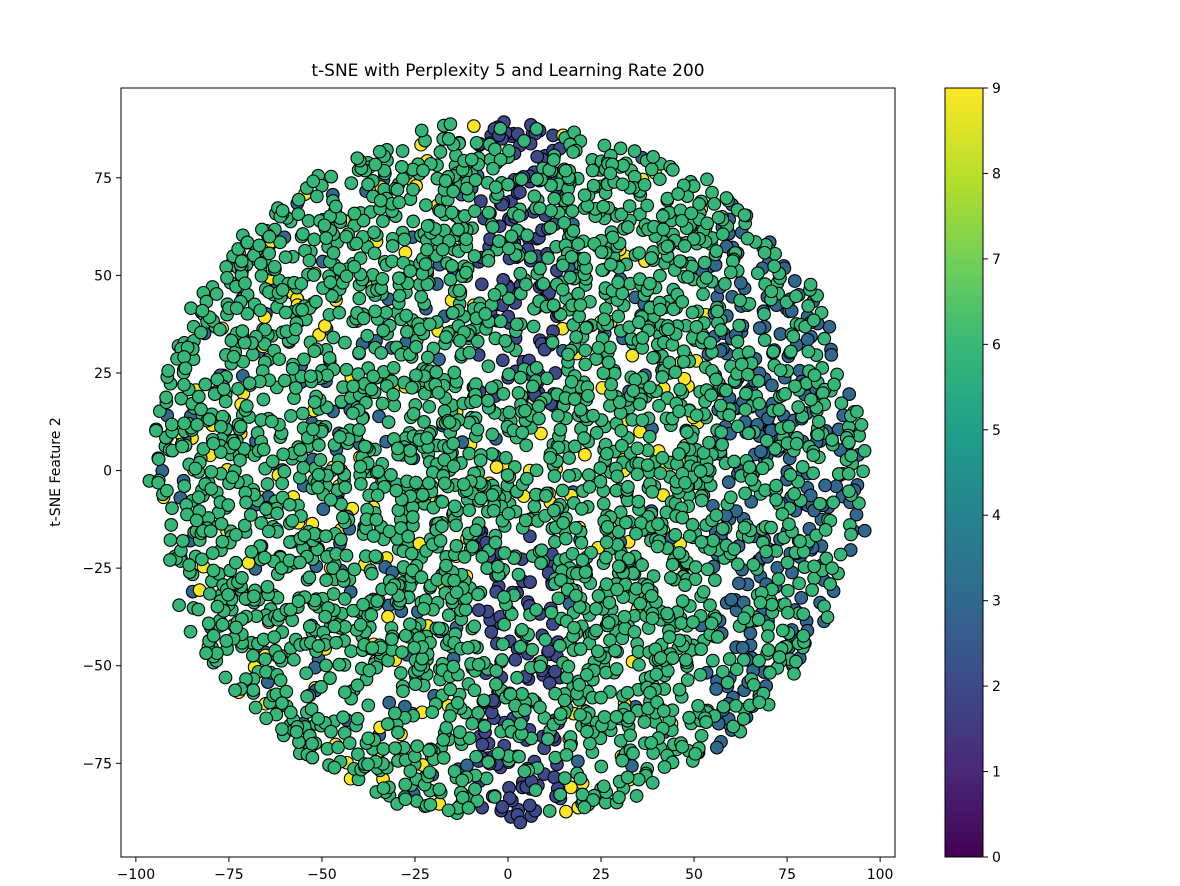 The height and width of the screenshot is (886, 1180). Describe the element at coordinates (136, 875) in the screenshot. I see `x-tick-label: −100` at that location.